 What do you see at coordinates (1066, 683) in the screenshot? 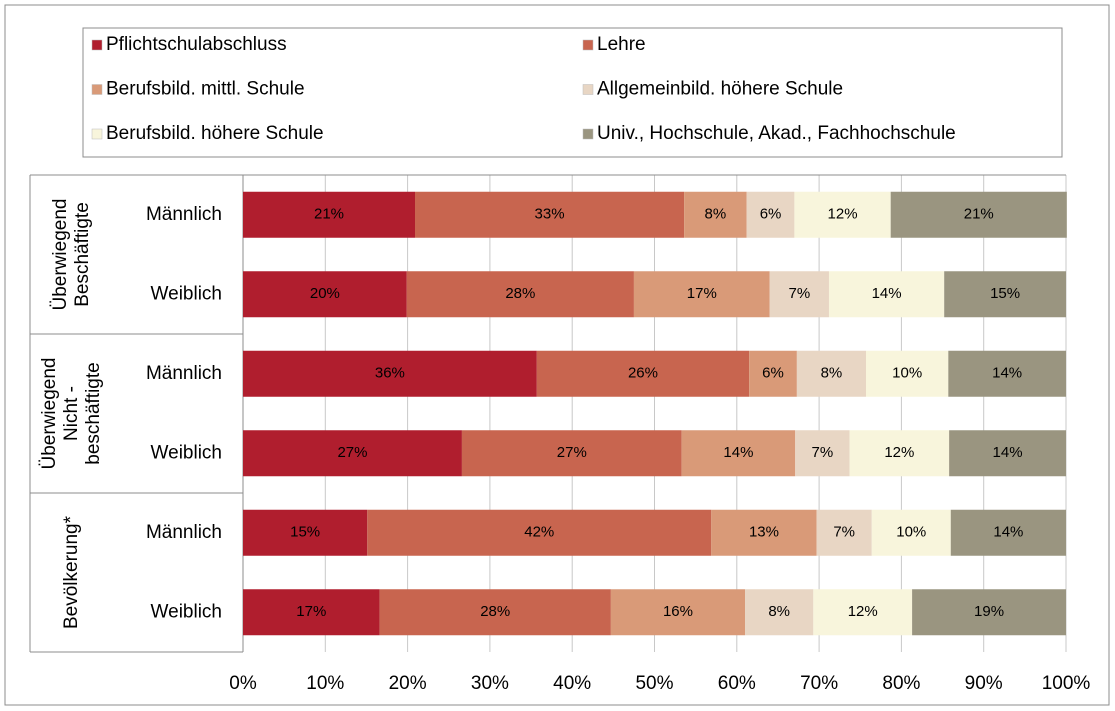
I see `x-tick-label: 100%` at bounding box center [1066, 683].